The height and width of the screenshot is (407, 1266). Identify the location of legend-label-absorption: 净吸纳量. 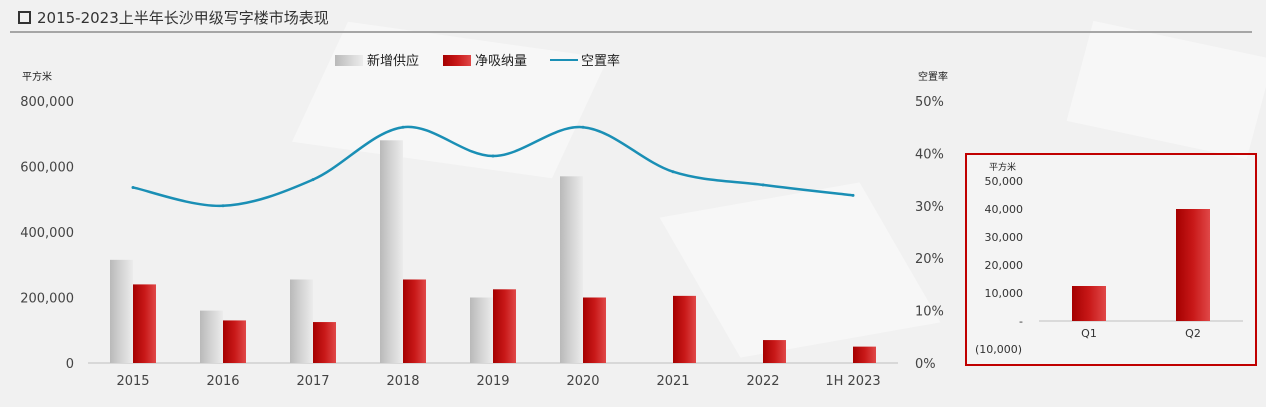
(501, 61).